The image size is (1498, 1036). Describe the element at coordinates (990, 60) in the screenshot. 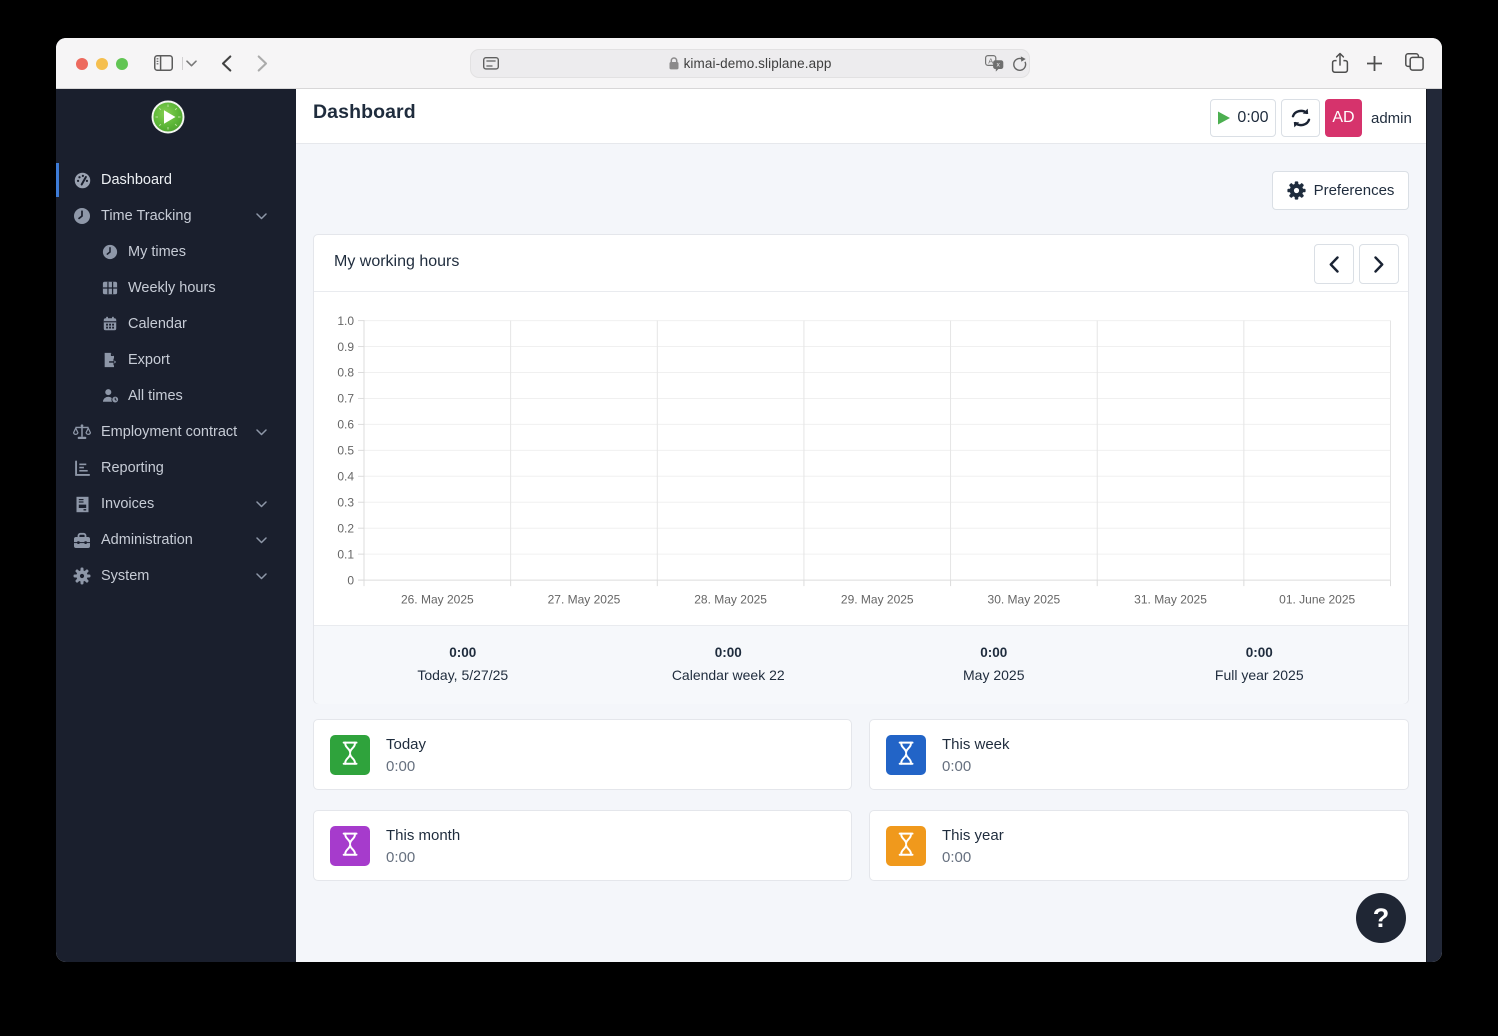

I see `svg-text: A` at that location.